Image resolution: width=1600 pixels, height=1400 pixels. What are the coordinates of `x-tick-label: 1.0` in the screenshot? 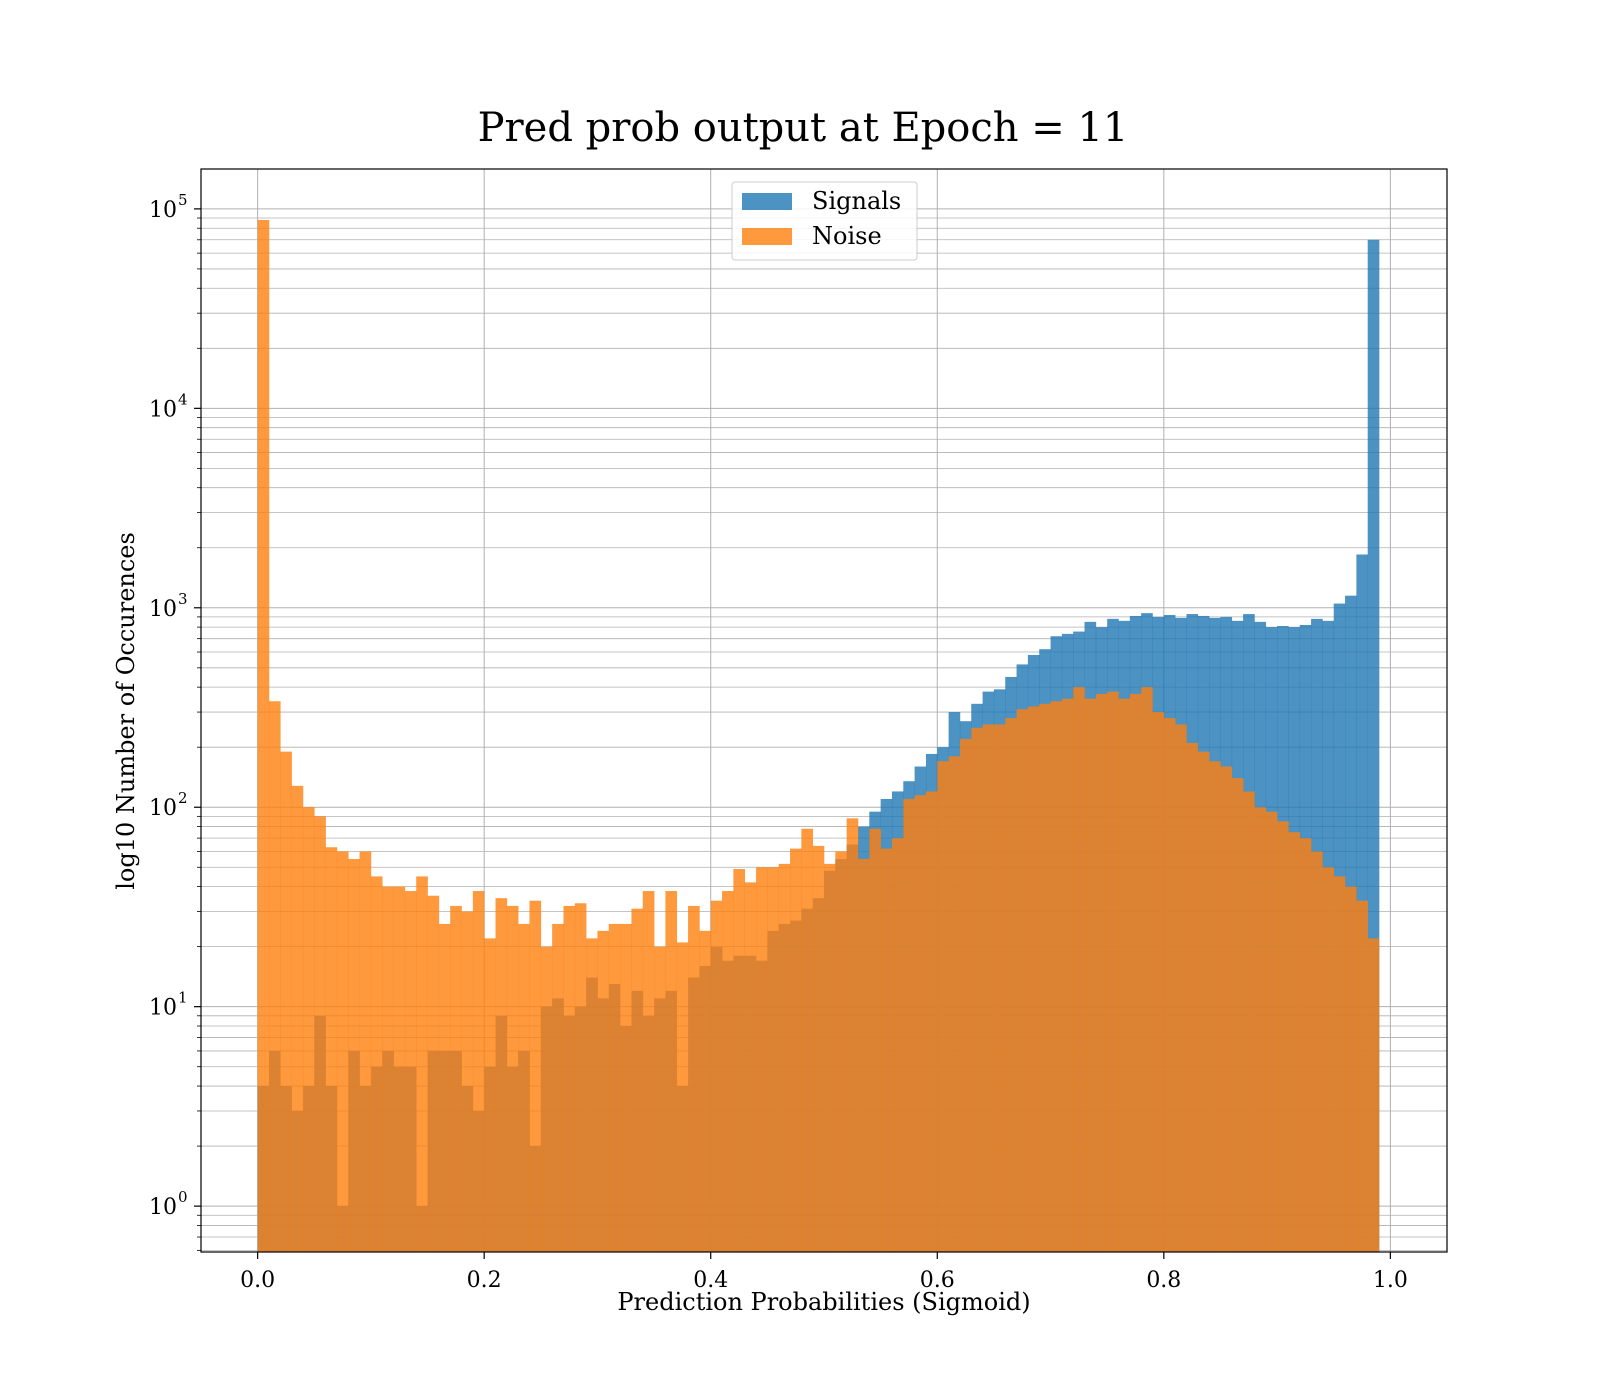 It's located at (1390, 1280).